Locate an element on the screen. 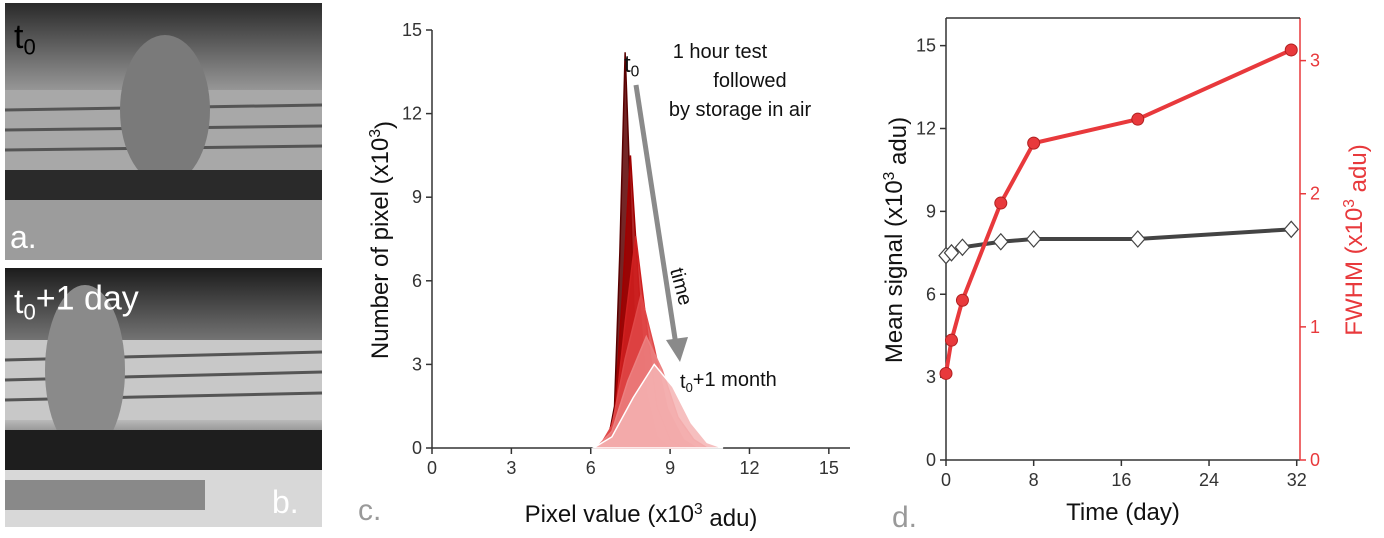  end-label-part: 0 is located at coordinates (689, 387).